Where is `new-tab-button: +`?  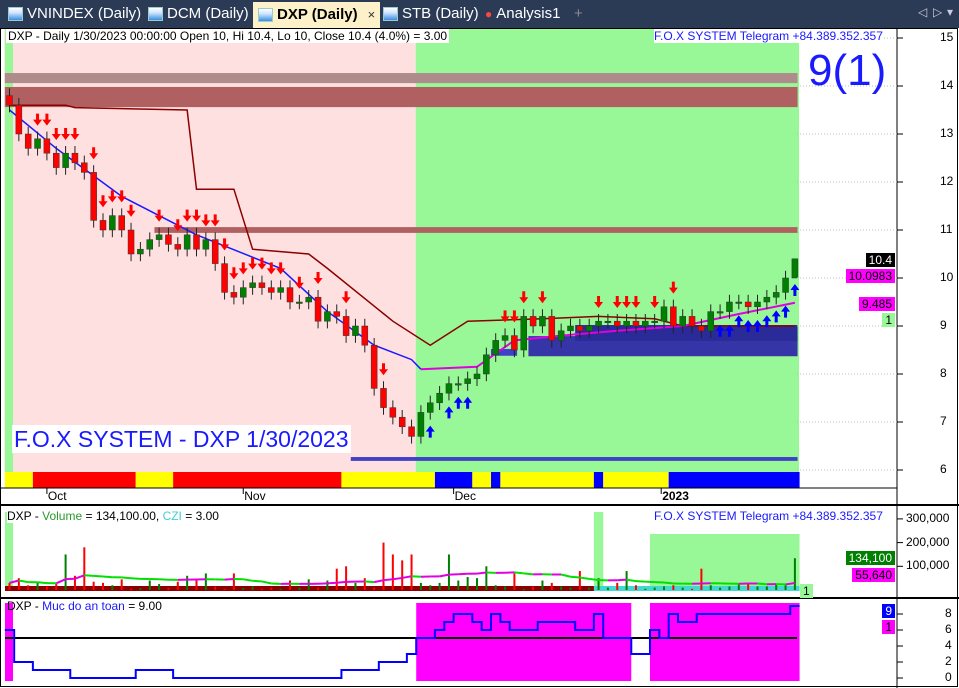 new-tab-button: + is located at coordinates (578, 14).